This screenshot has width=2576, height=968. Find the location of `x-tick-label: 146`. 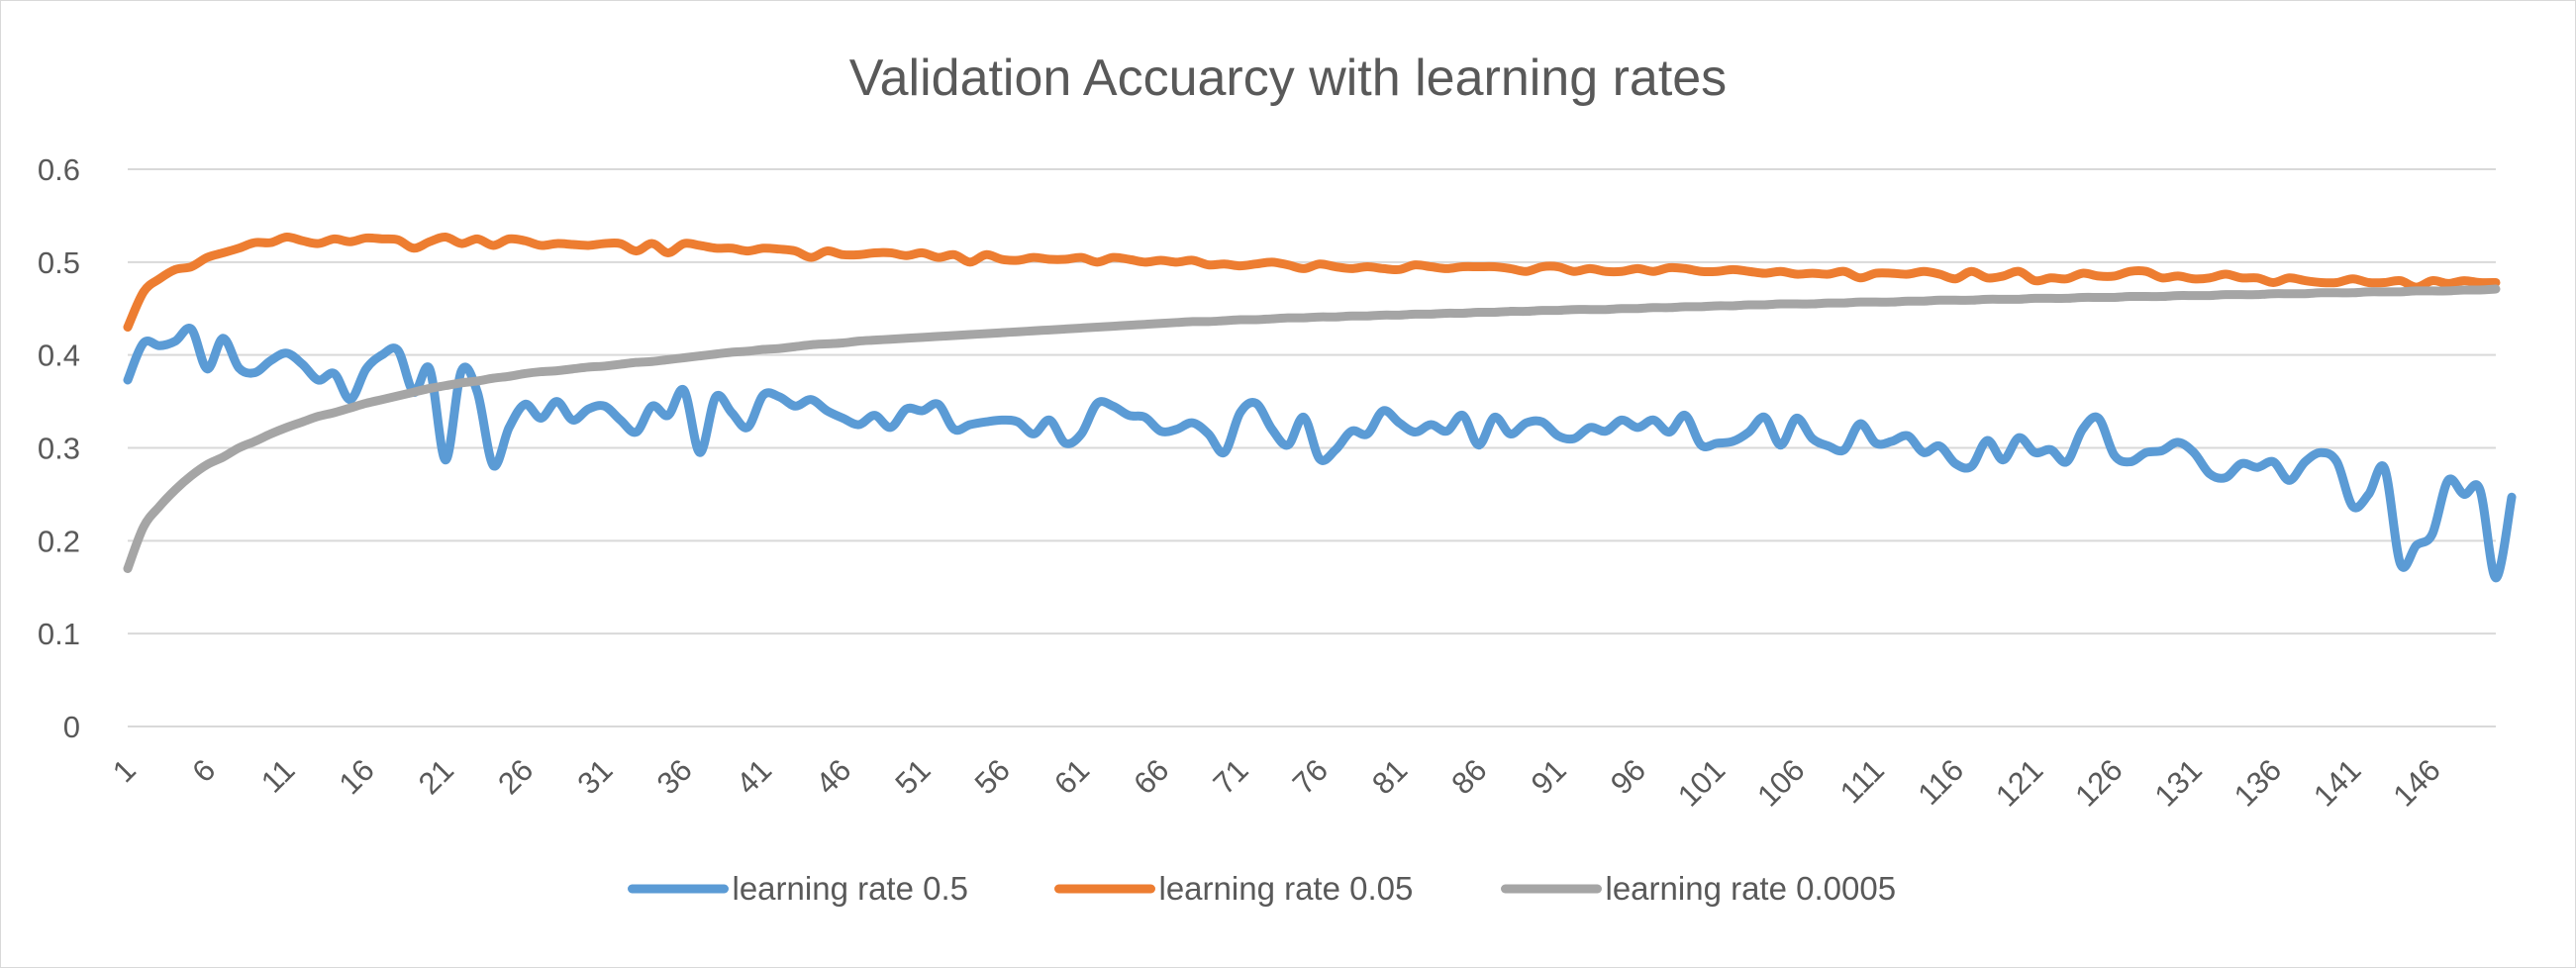

x-tick-label: 146 is located at coordinates (2416, 782).